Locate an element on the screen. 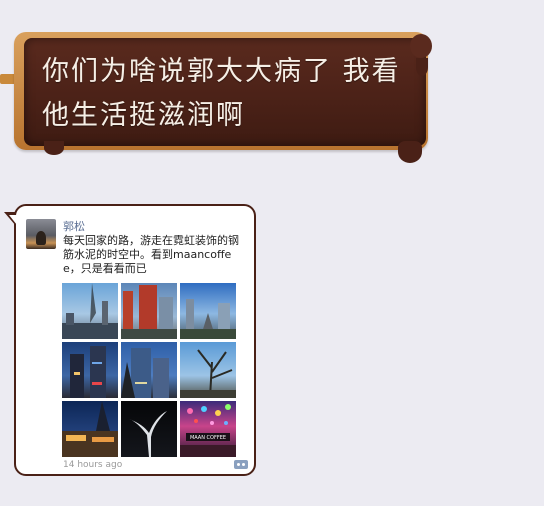  storefront-sign: MAAN COFFEE is located at coordinates (208, 438).